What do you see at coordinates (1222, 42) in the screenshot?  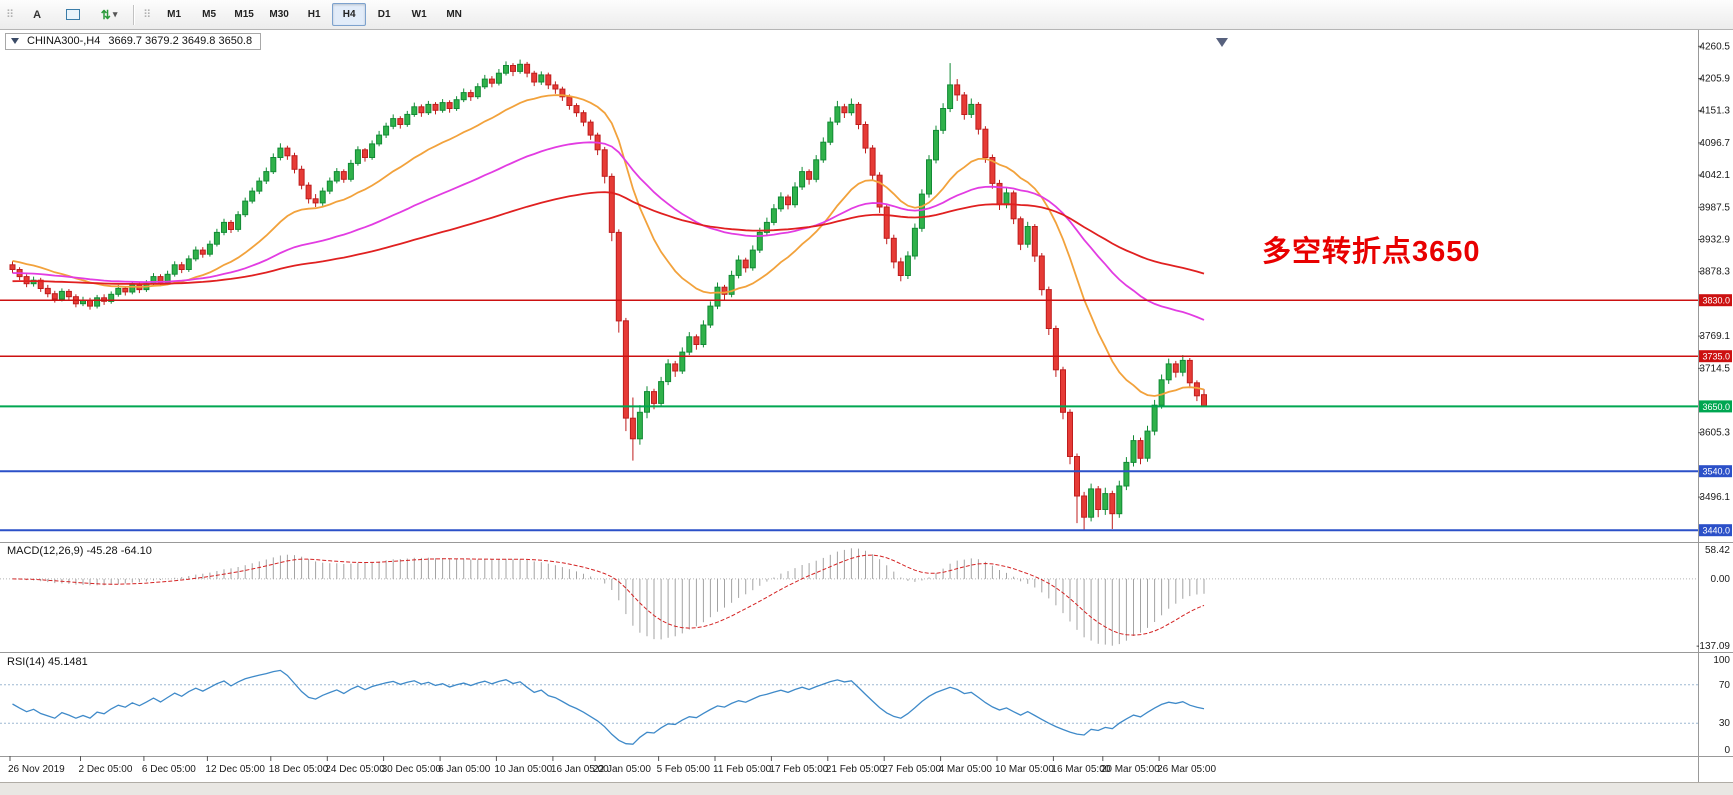 I see `chart-shift-marker-icon` at bounding box center [1222, 42].